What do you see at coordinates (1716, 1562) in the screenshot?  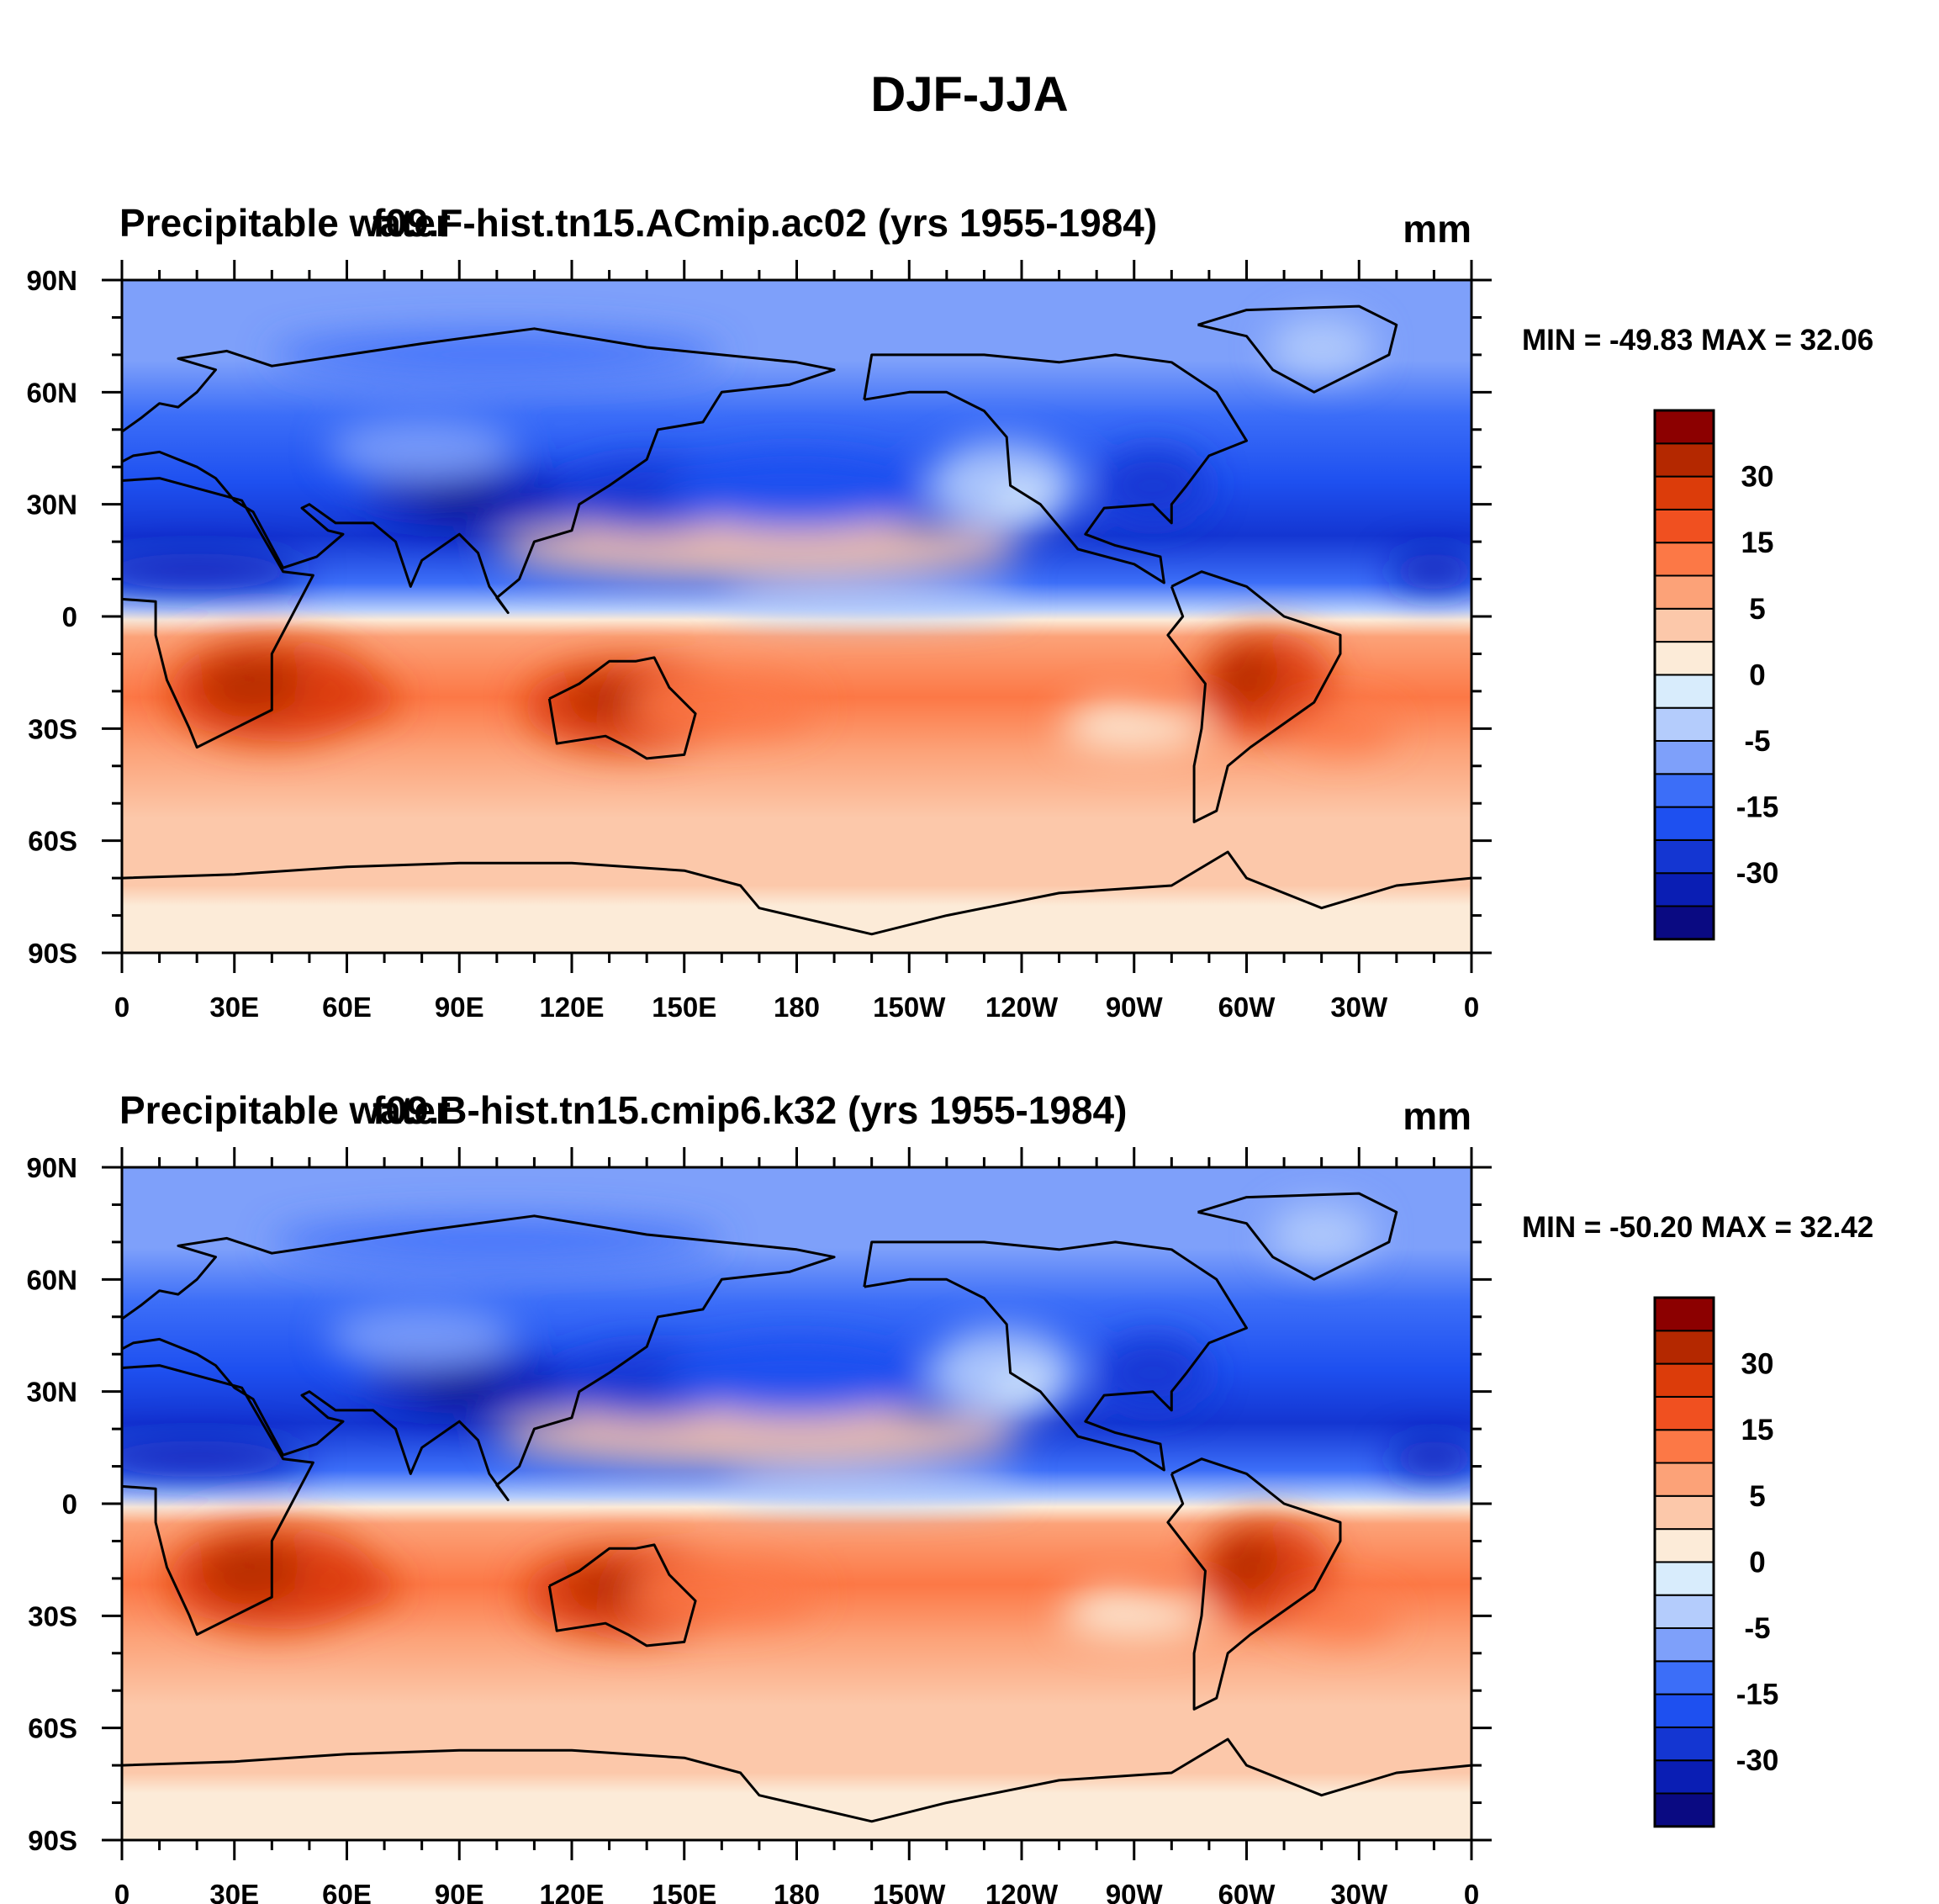 I see `colorbar: 30 15 5 0 -5 -15 -30` at bounding box center [1716, 1562].